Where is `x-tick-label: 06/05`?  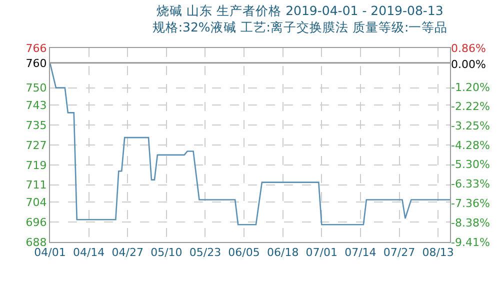
x-tick-label: 06/05 is located at coordinates (244, 253).